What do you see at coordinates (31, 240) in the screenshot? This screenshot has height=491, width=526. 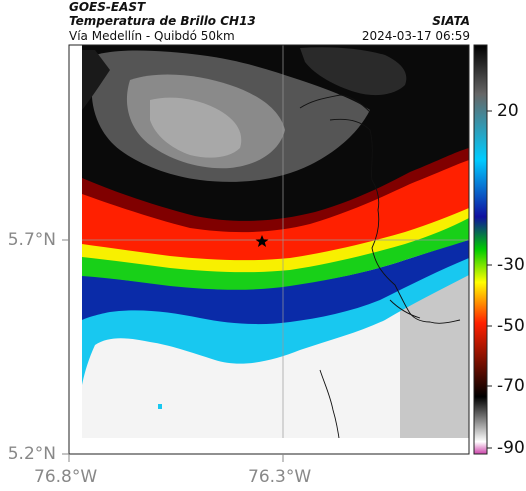 I see `ytick-label-5-7N: 5.7°N` at bounding box center [31, 240].